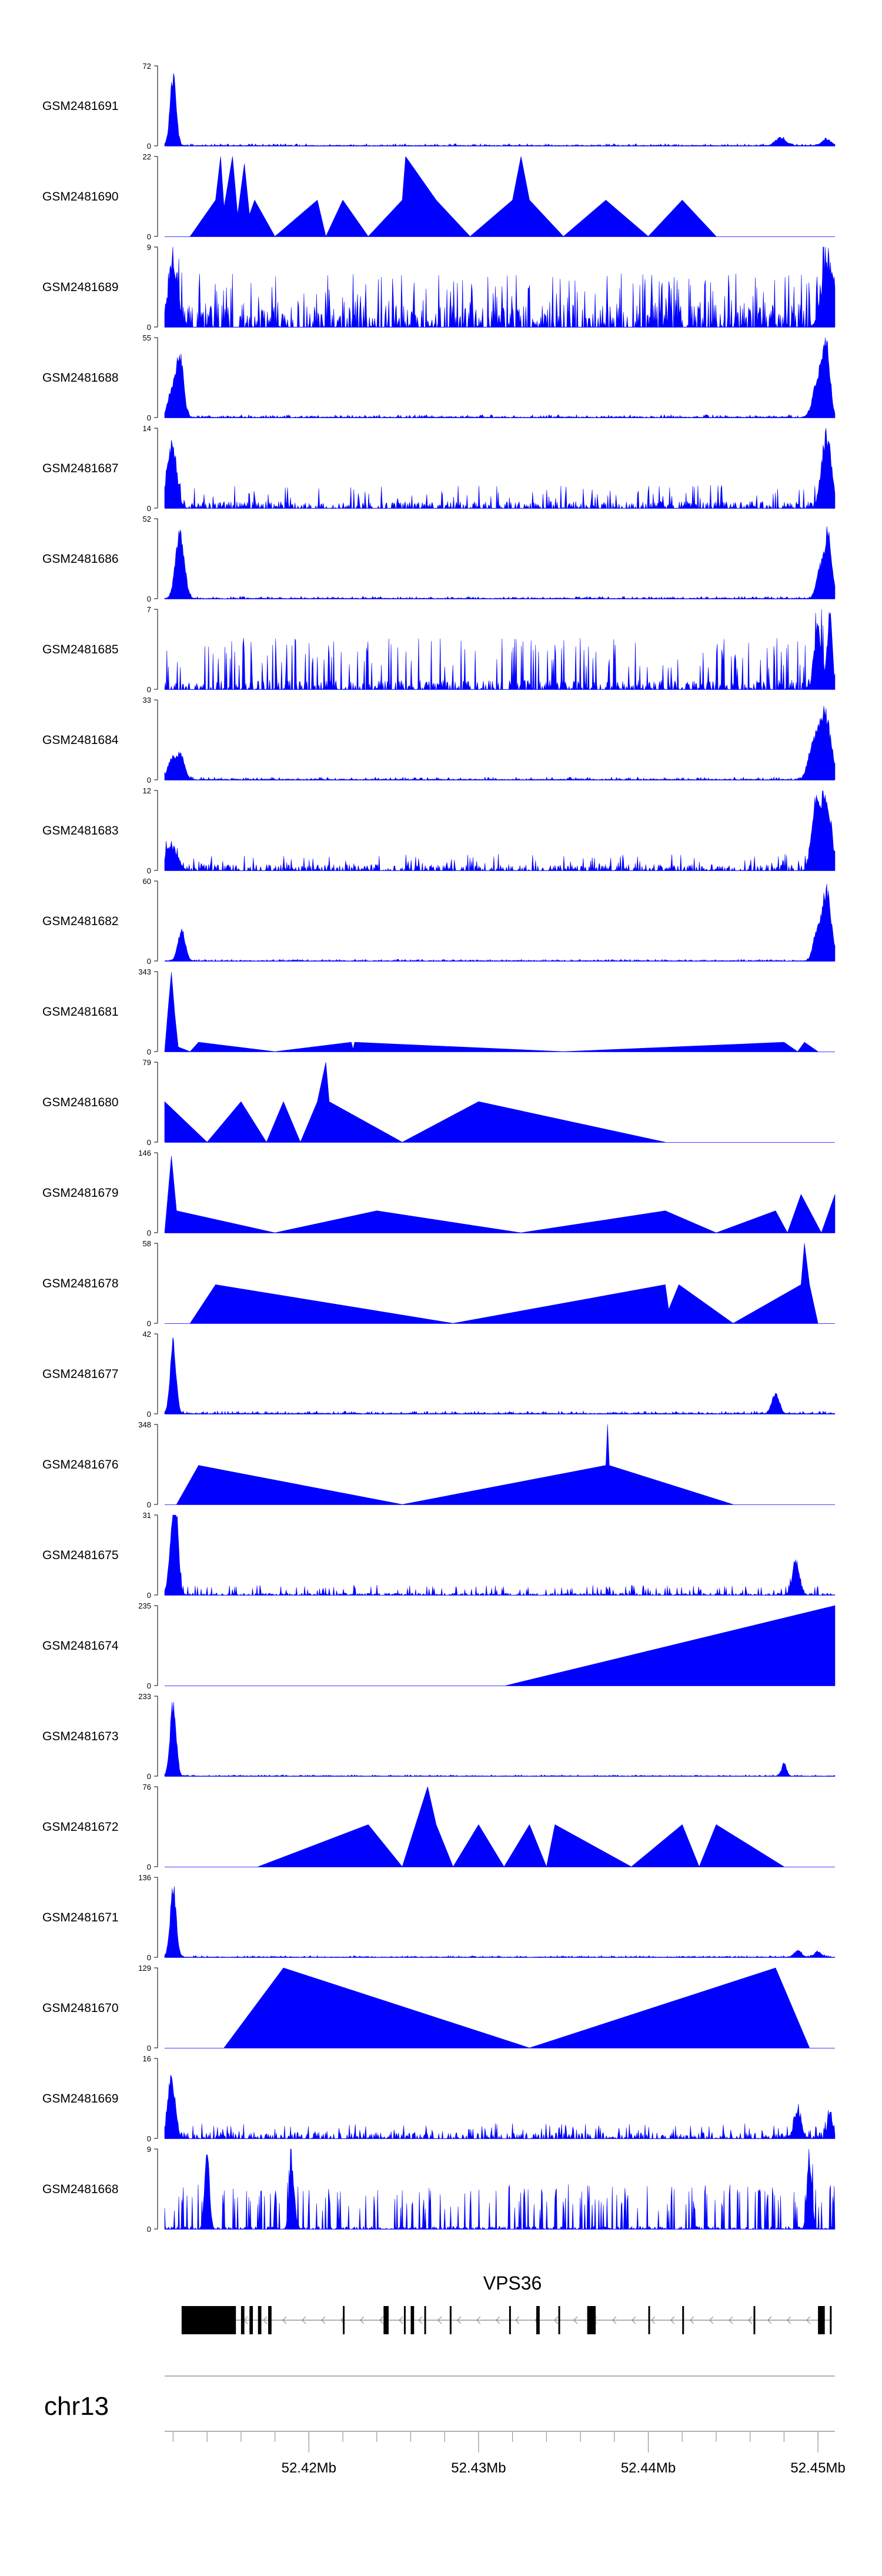 This screenshot has height=2576, width=882. I want to click on track-GSM2481684: GSM2481684 33 0, so click(439, 740).